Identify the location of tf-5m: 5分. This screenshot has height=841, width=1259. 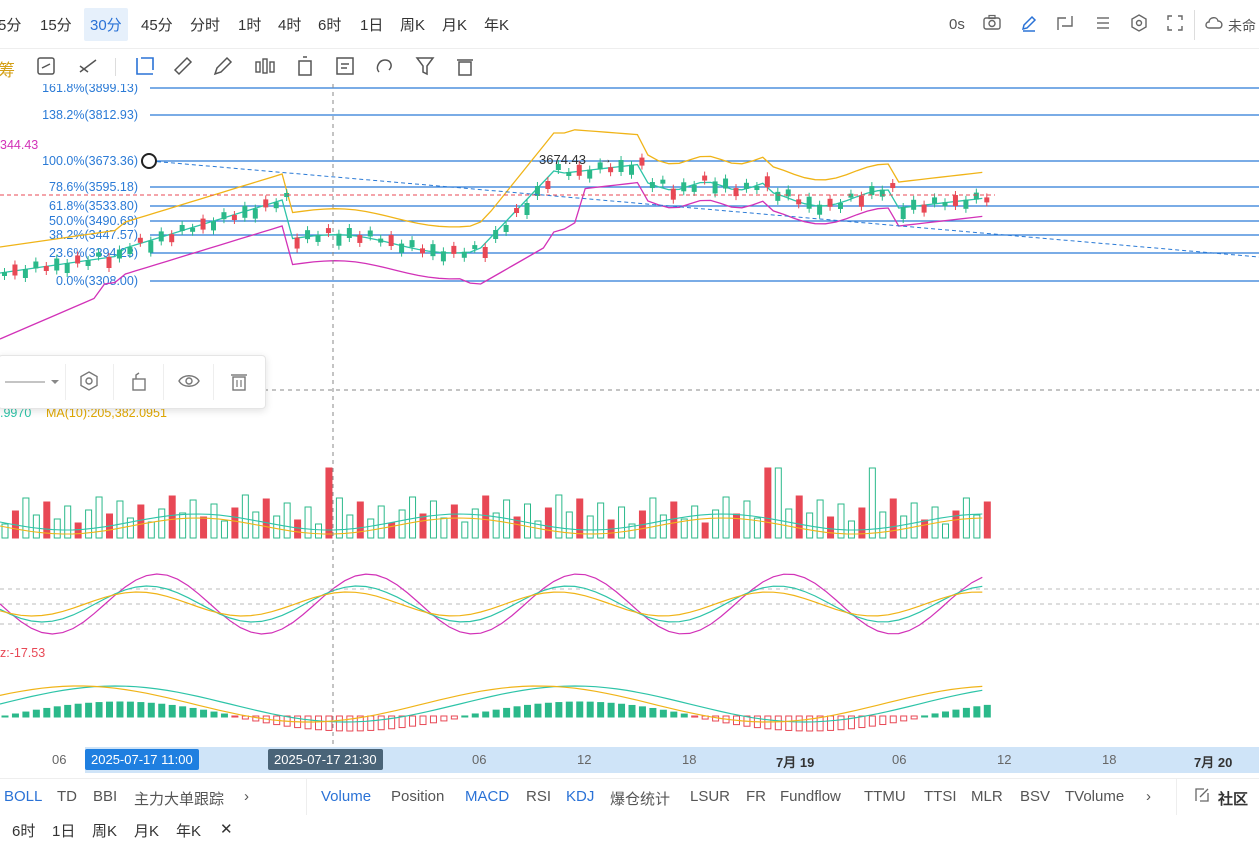
(11, 25).